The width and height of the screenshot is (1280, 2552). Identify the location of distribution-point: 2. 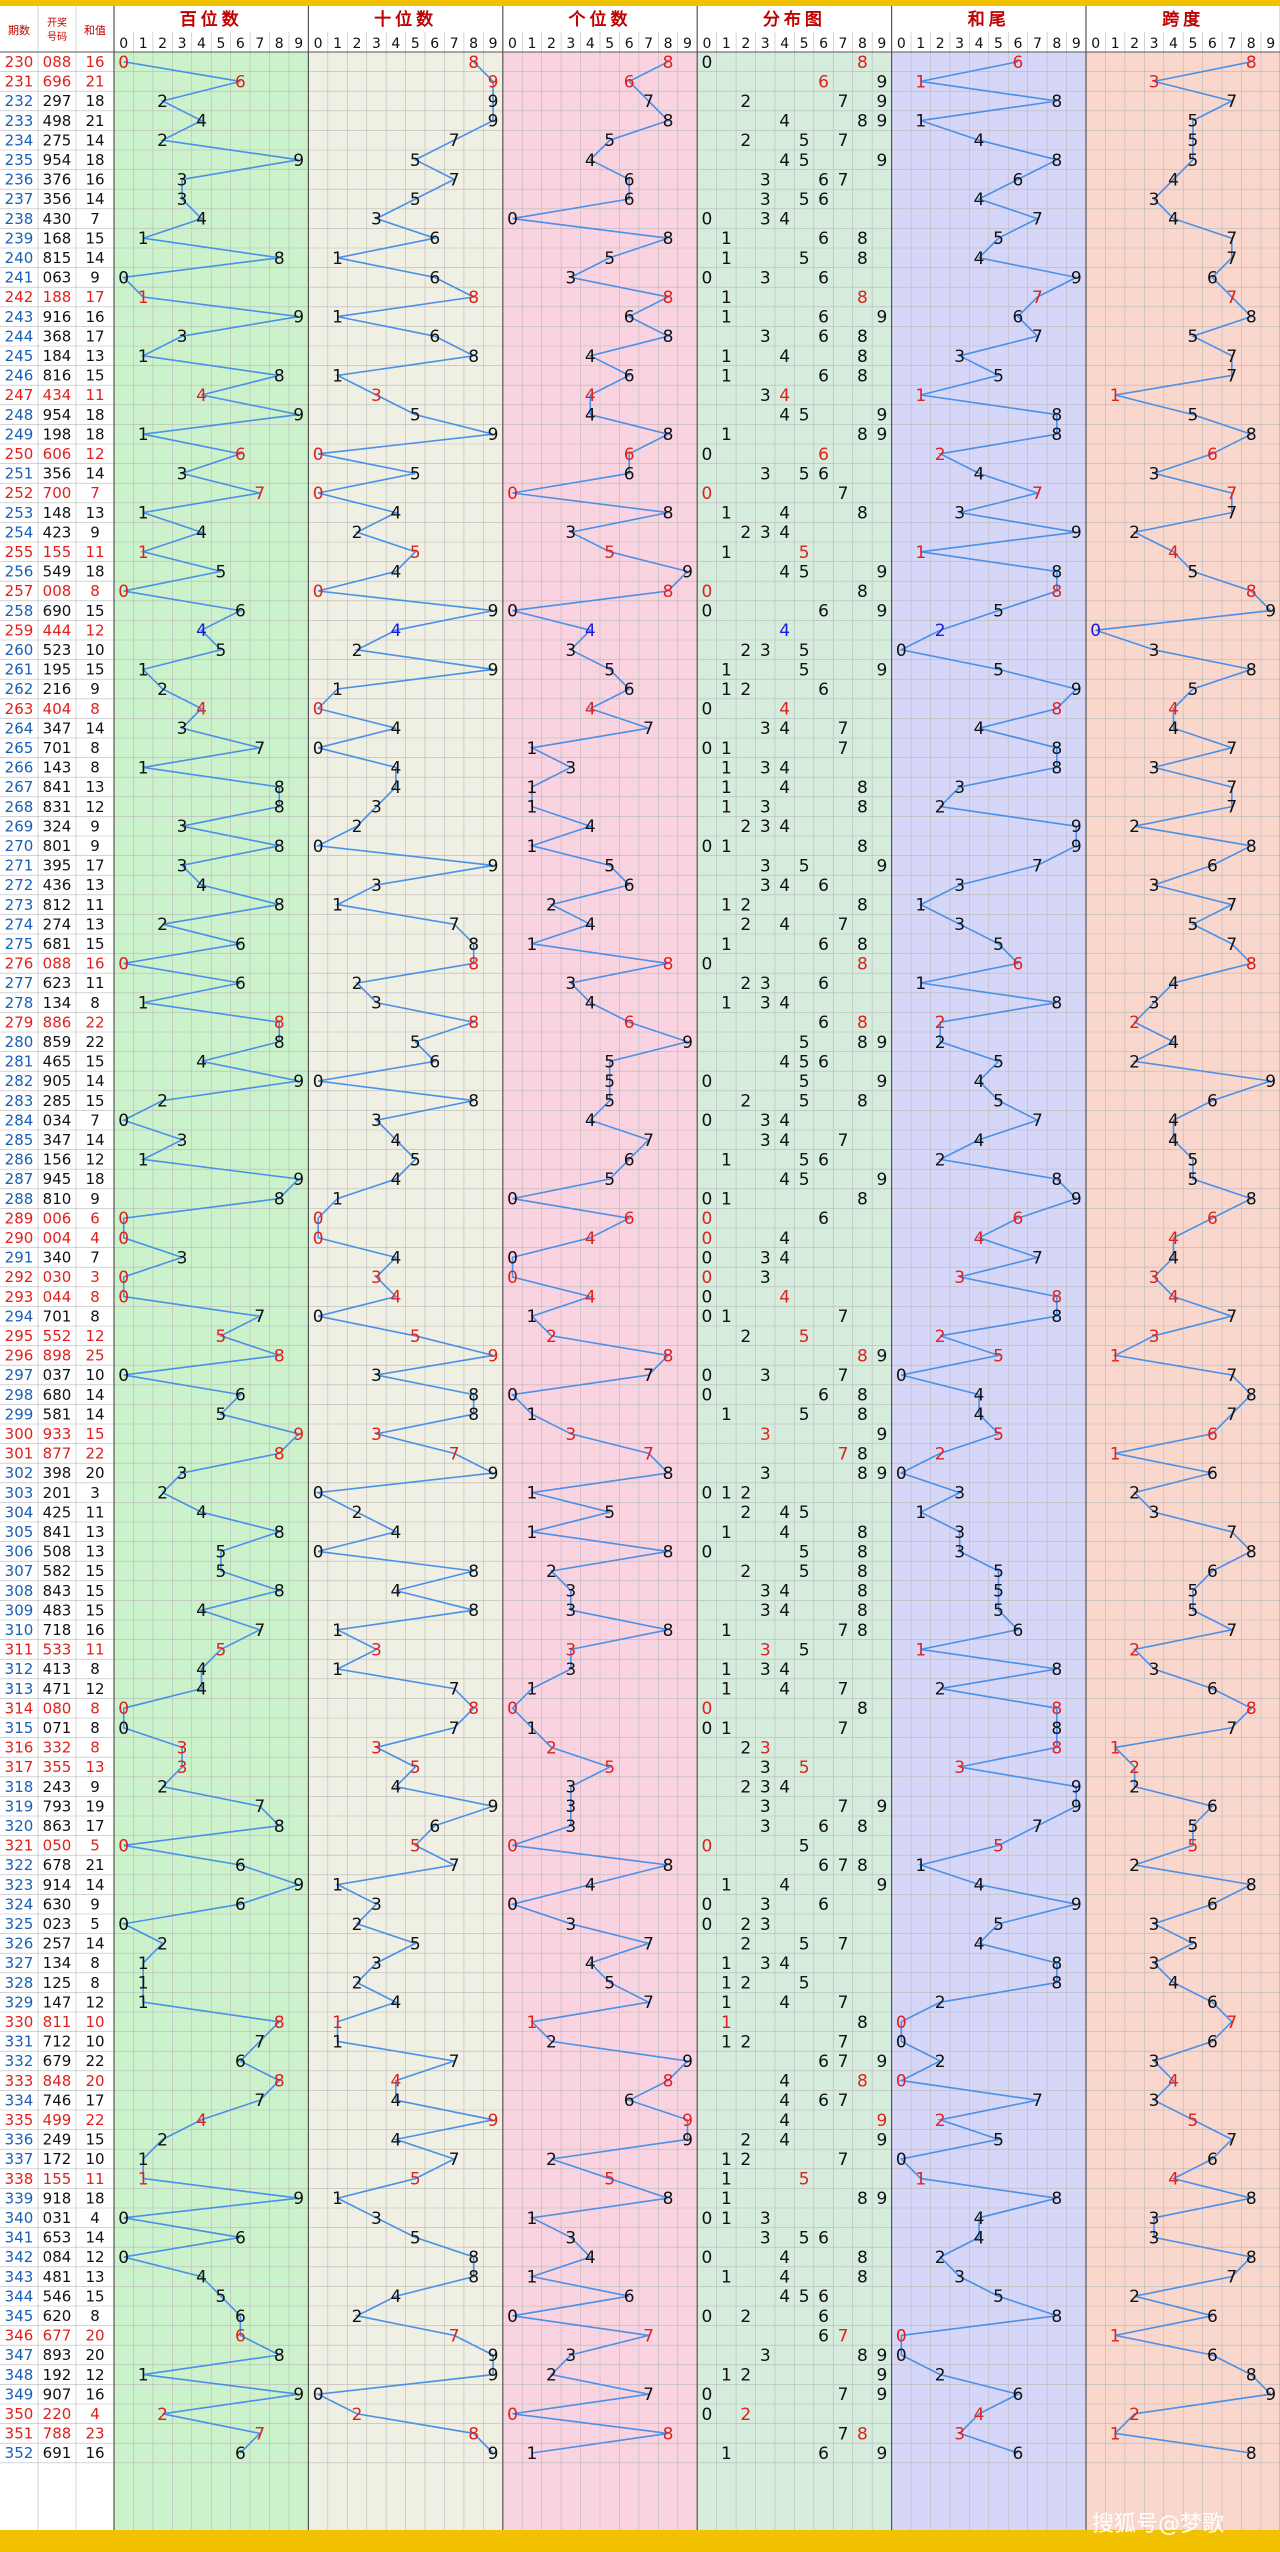
(745, 1748).